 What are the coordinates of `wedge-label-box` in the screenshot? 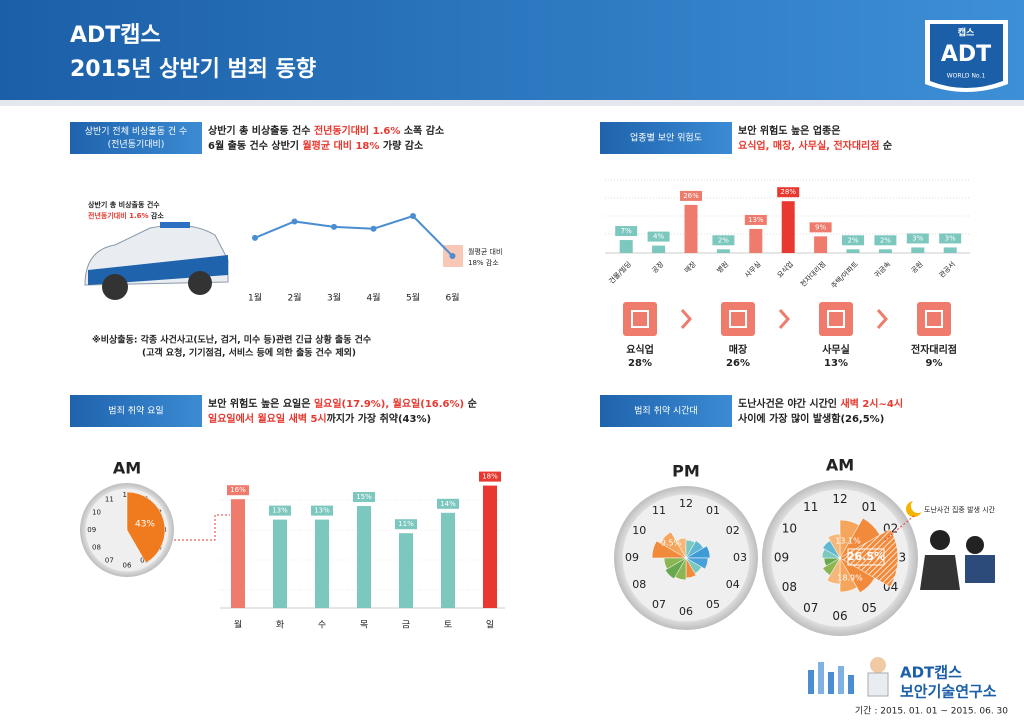 It's located at (866, 557).